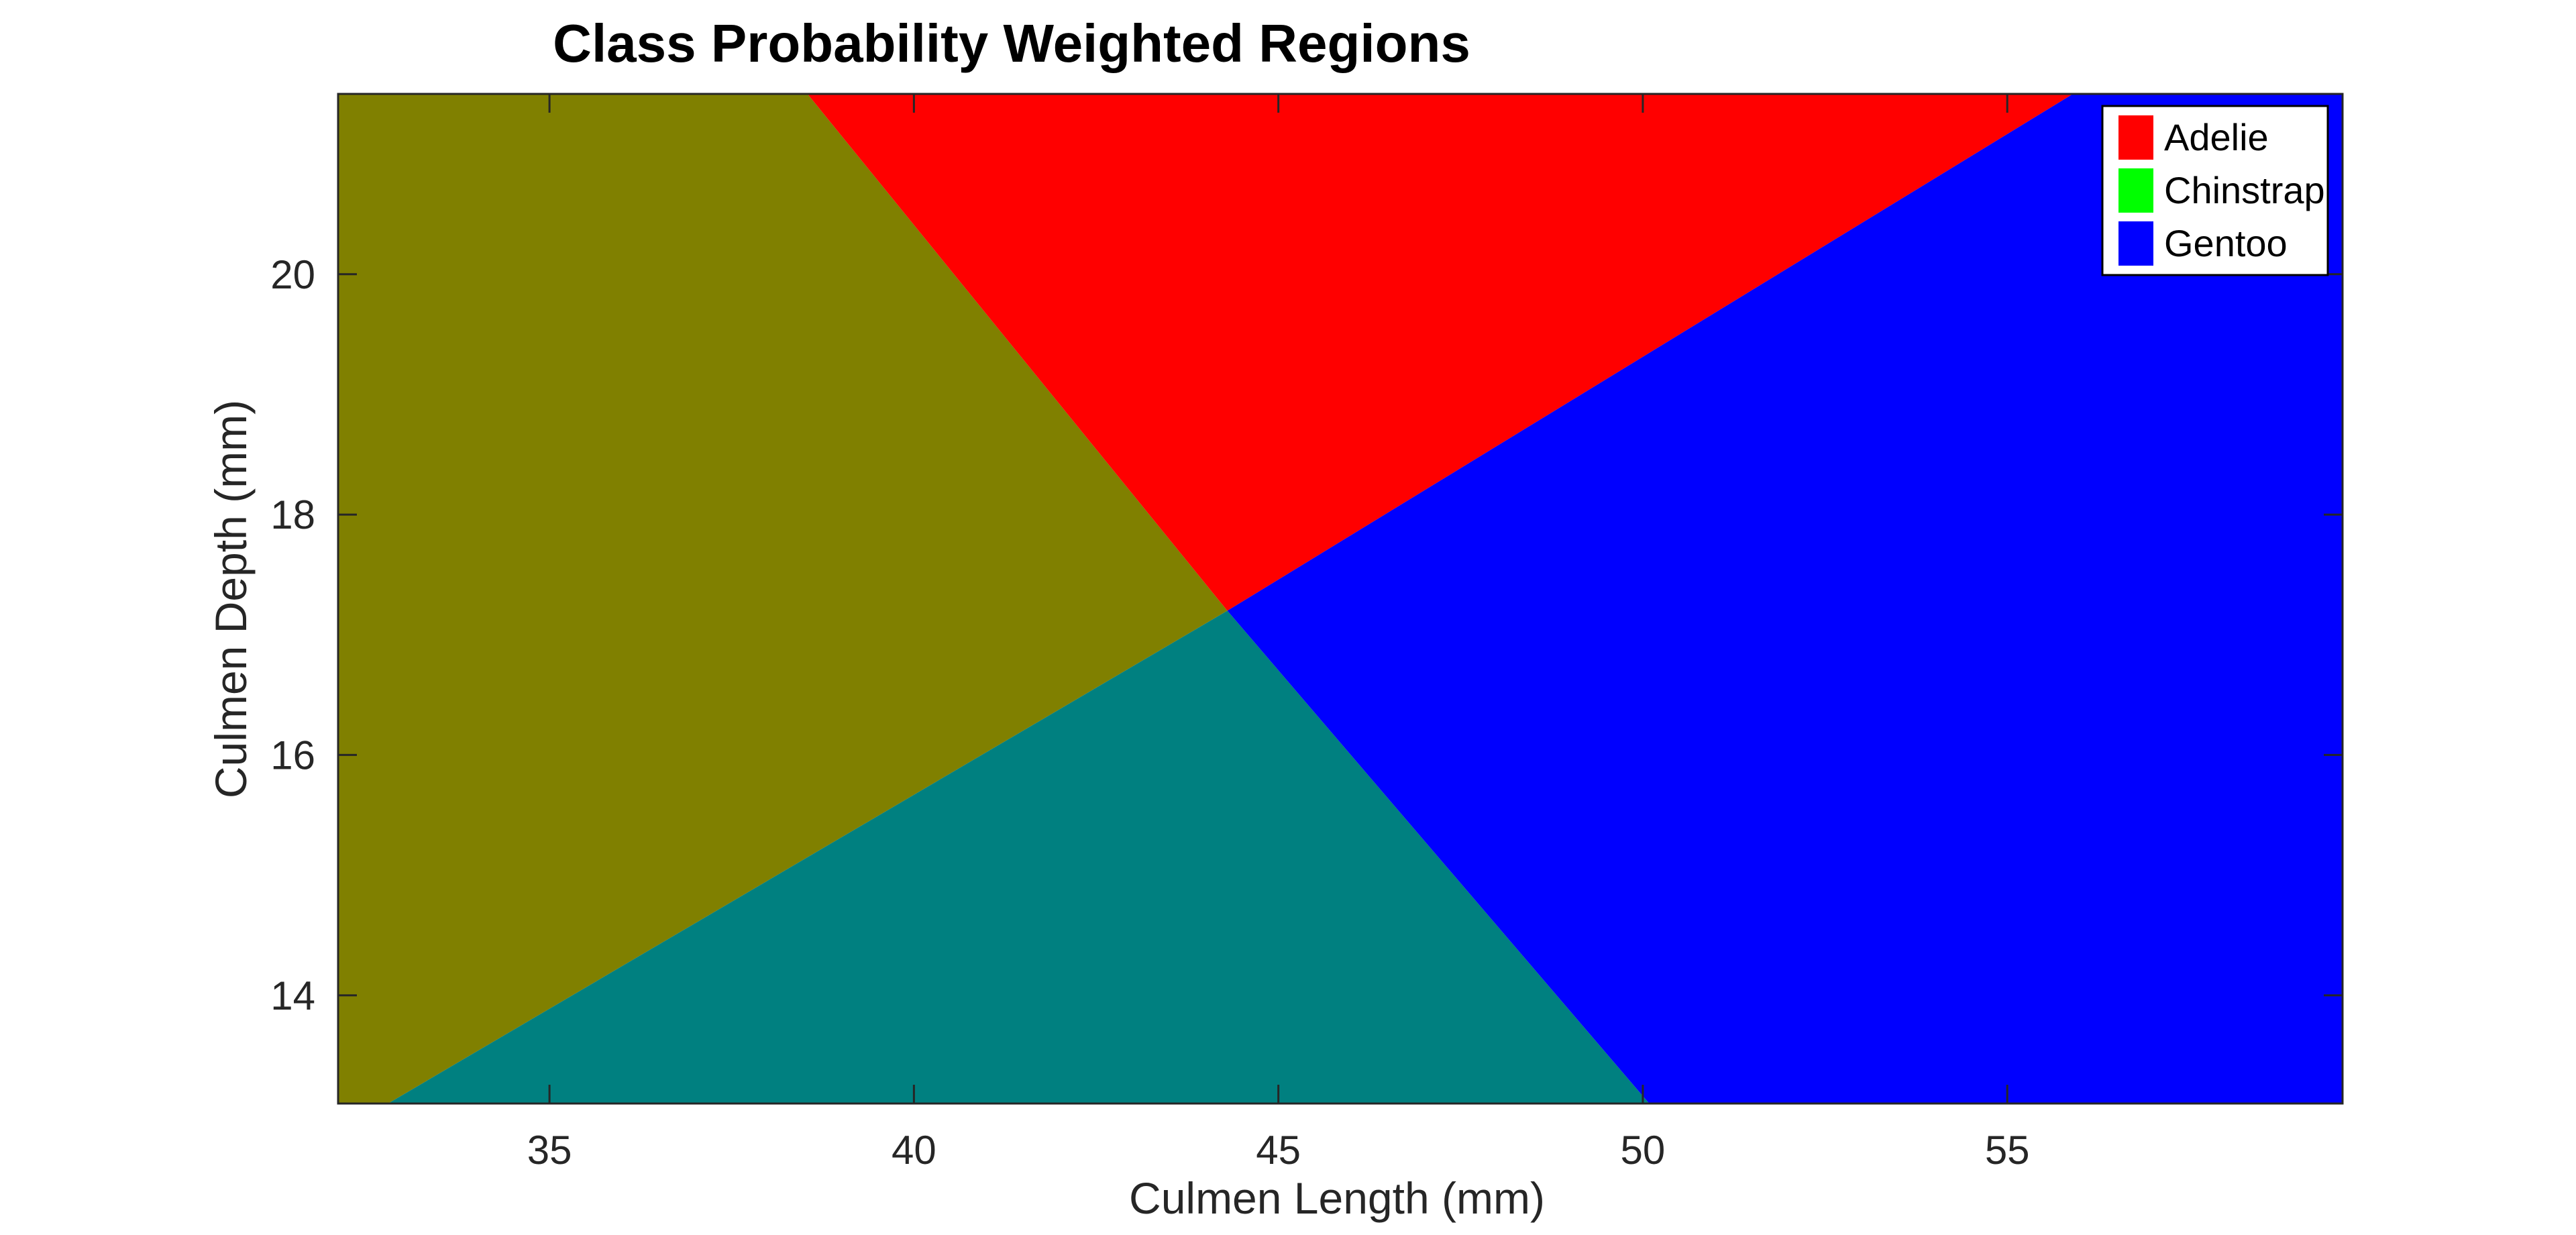 The image size is (2576, 1235). What do you see at coordinates (2135, 190) in the screenshot?
I see `legend-swatch-chinstrap` at bounding box center [2135, 190].